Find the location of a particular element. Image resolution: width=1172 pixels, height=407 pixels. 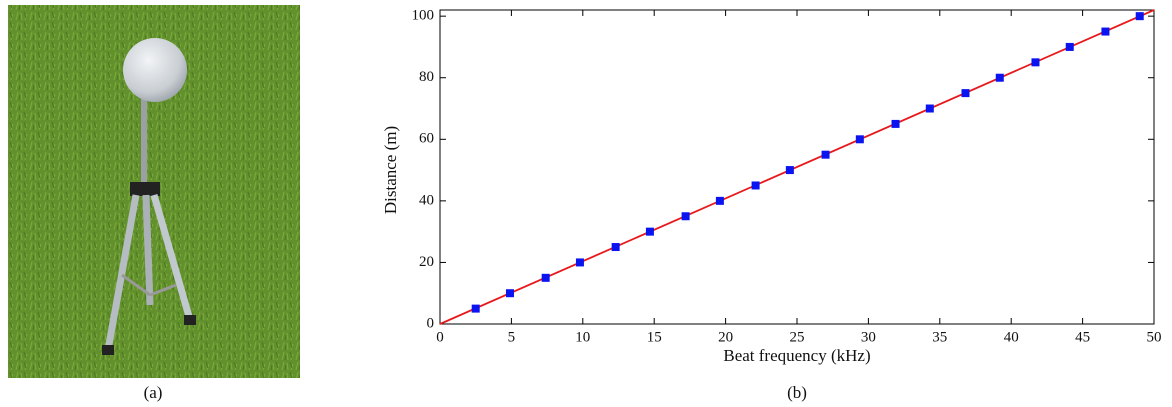

x-axis-label: Beat frequency (kHz) is located at coordinates (796, 355).